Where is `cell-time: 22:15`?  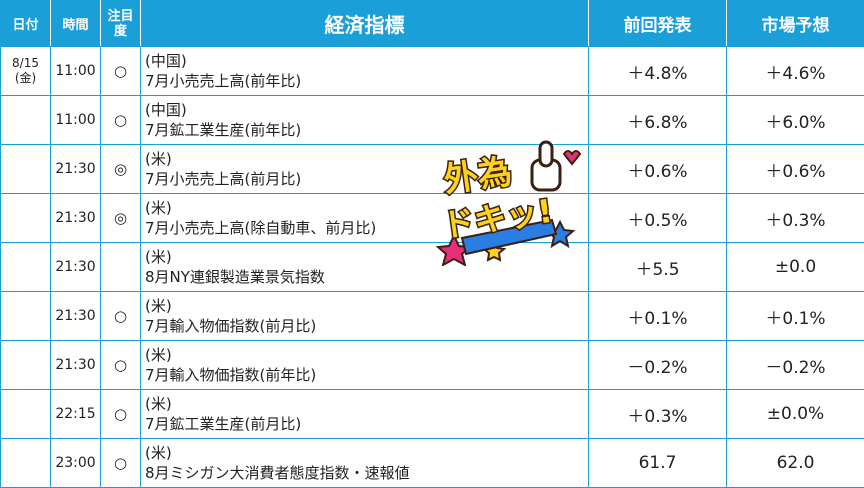
cell-time: 22:15 is located at coordinates (76, 414).